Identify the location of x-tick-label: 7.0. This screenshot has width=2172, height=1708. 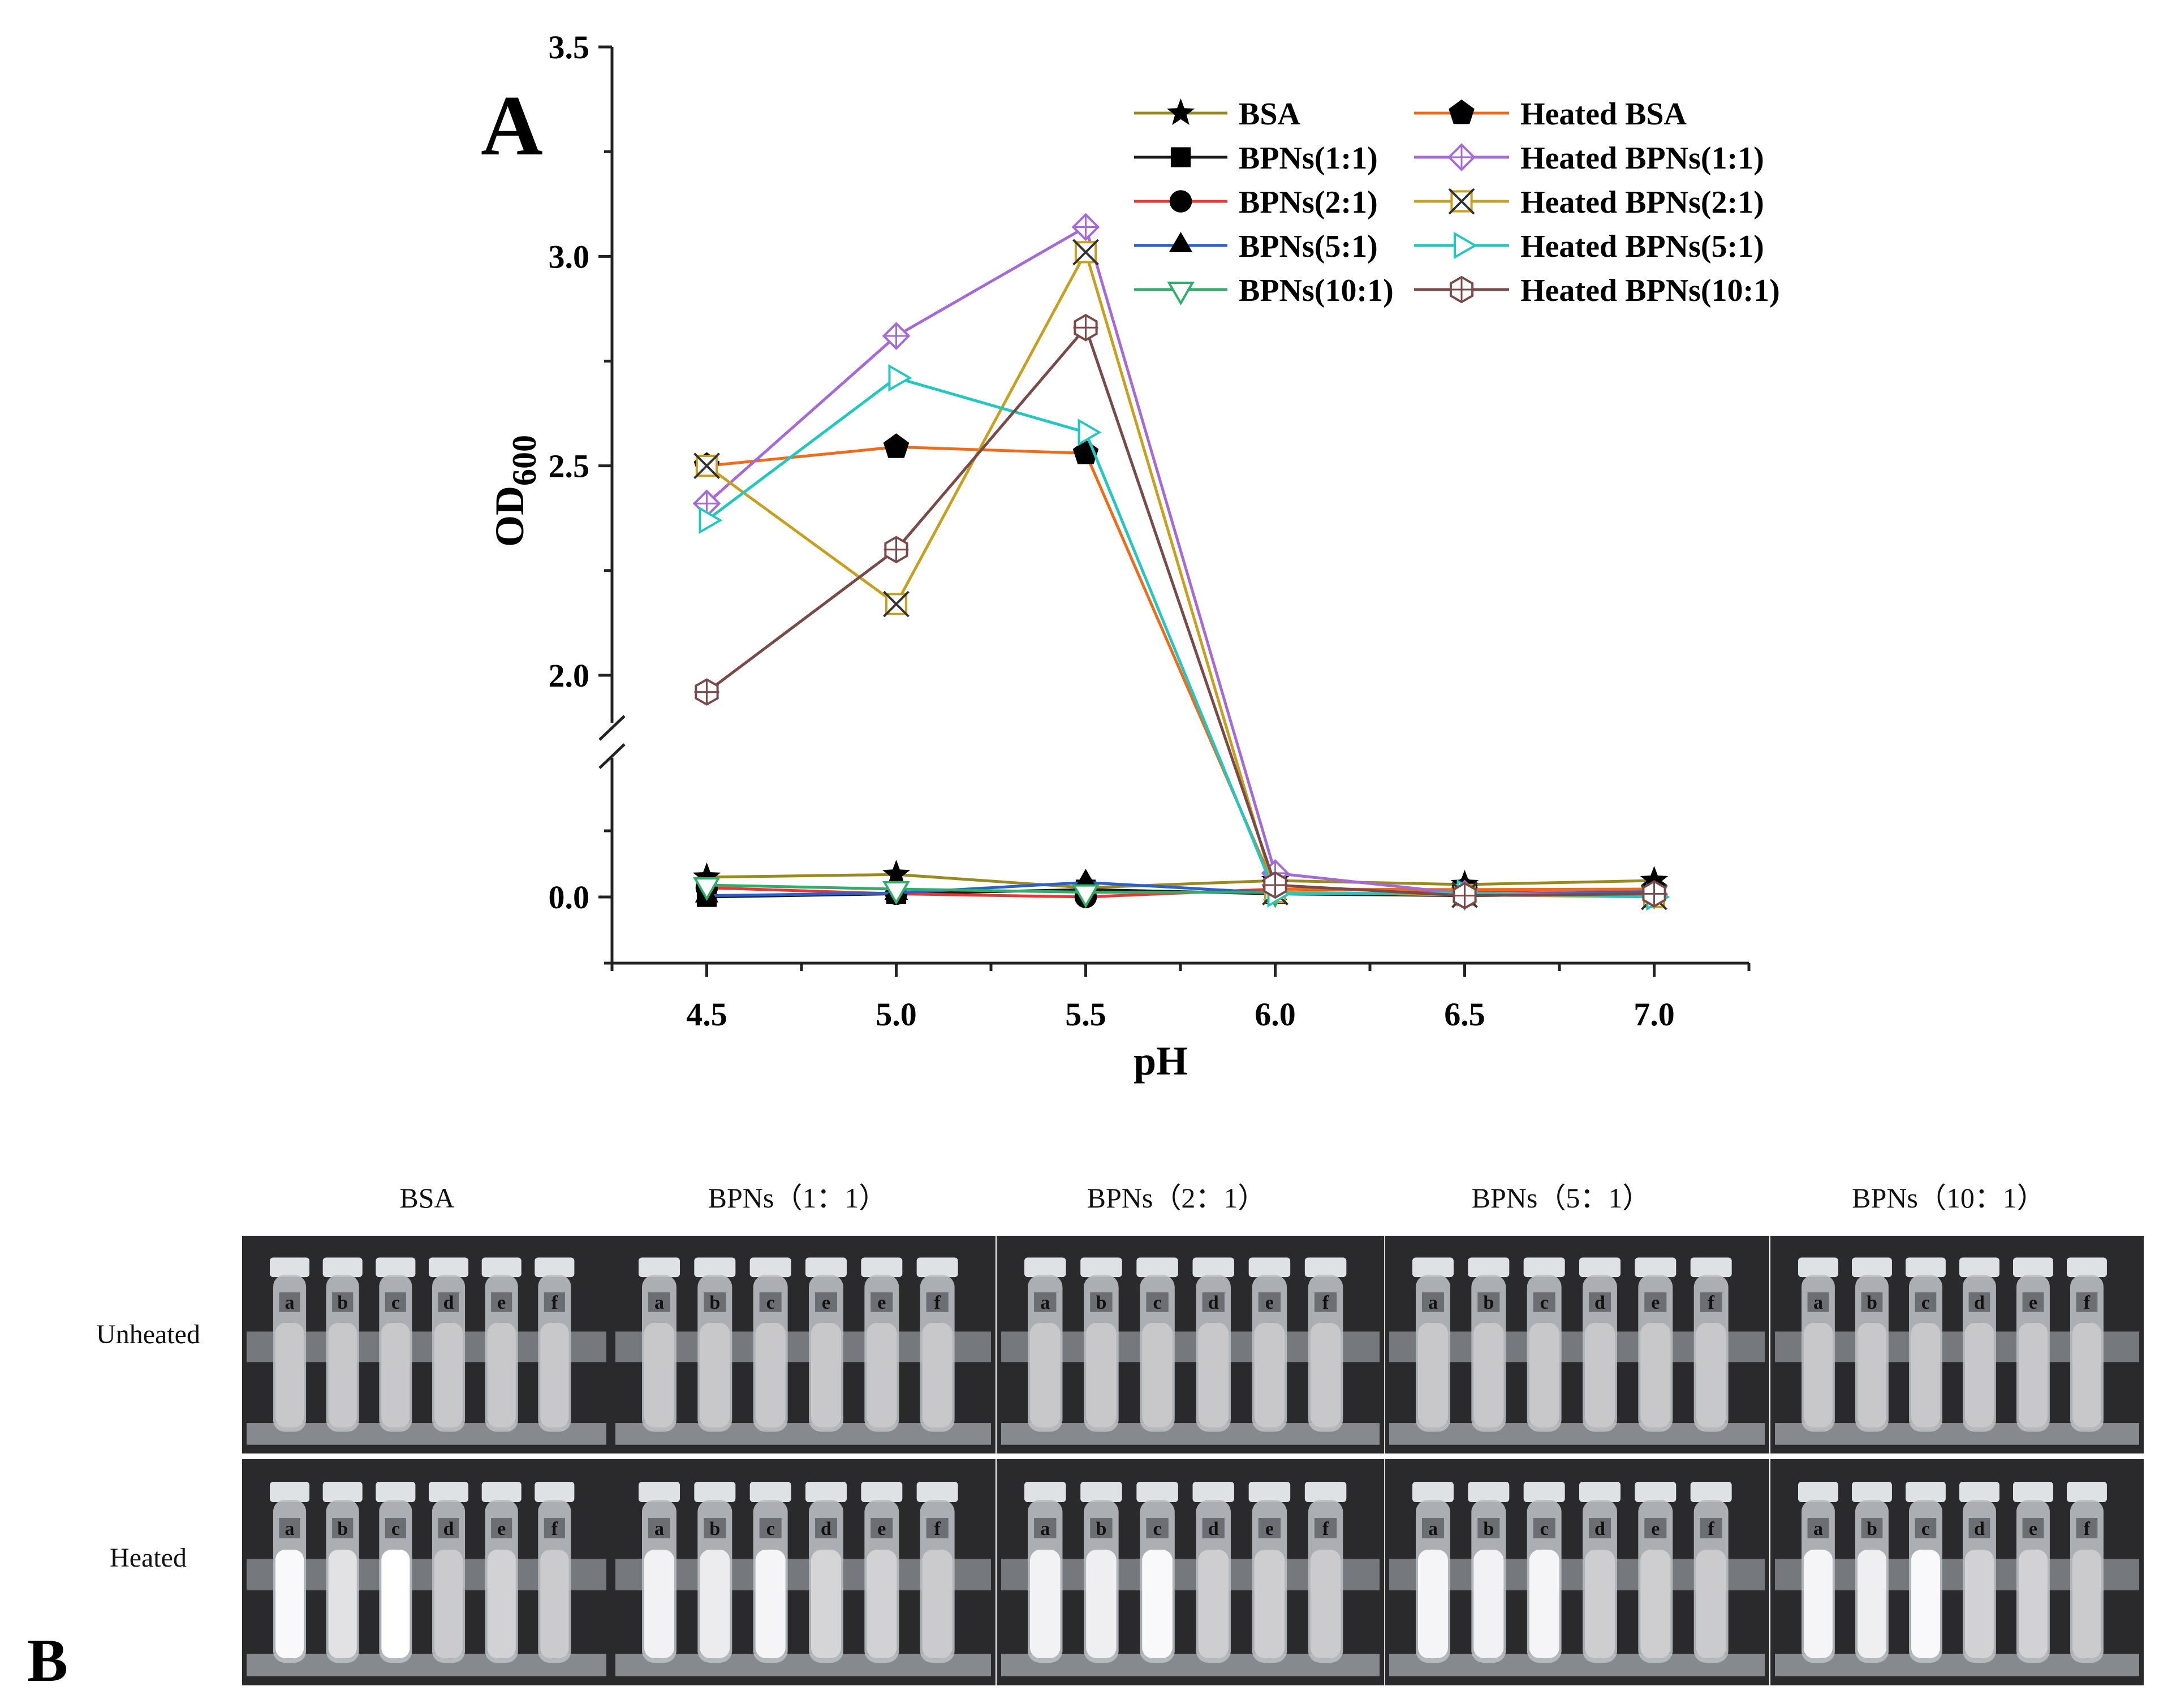
(1654, 1014).